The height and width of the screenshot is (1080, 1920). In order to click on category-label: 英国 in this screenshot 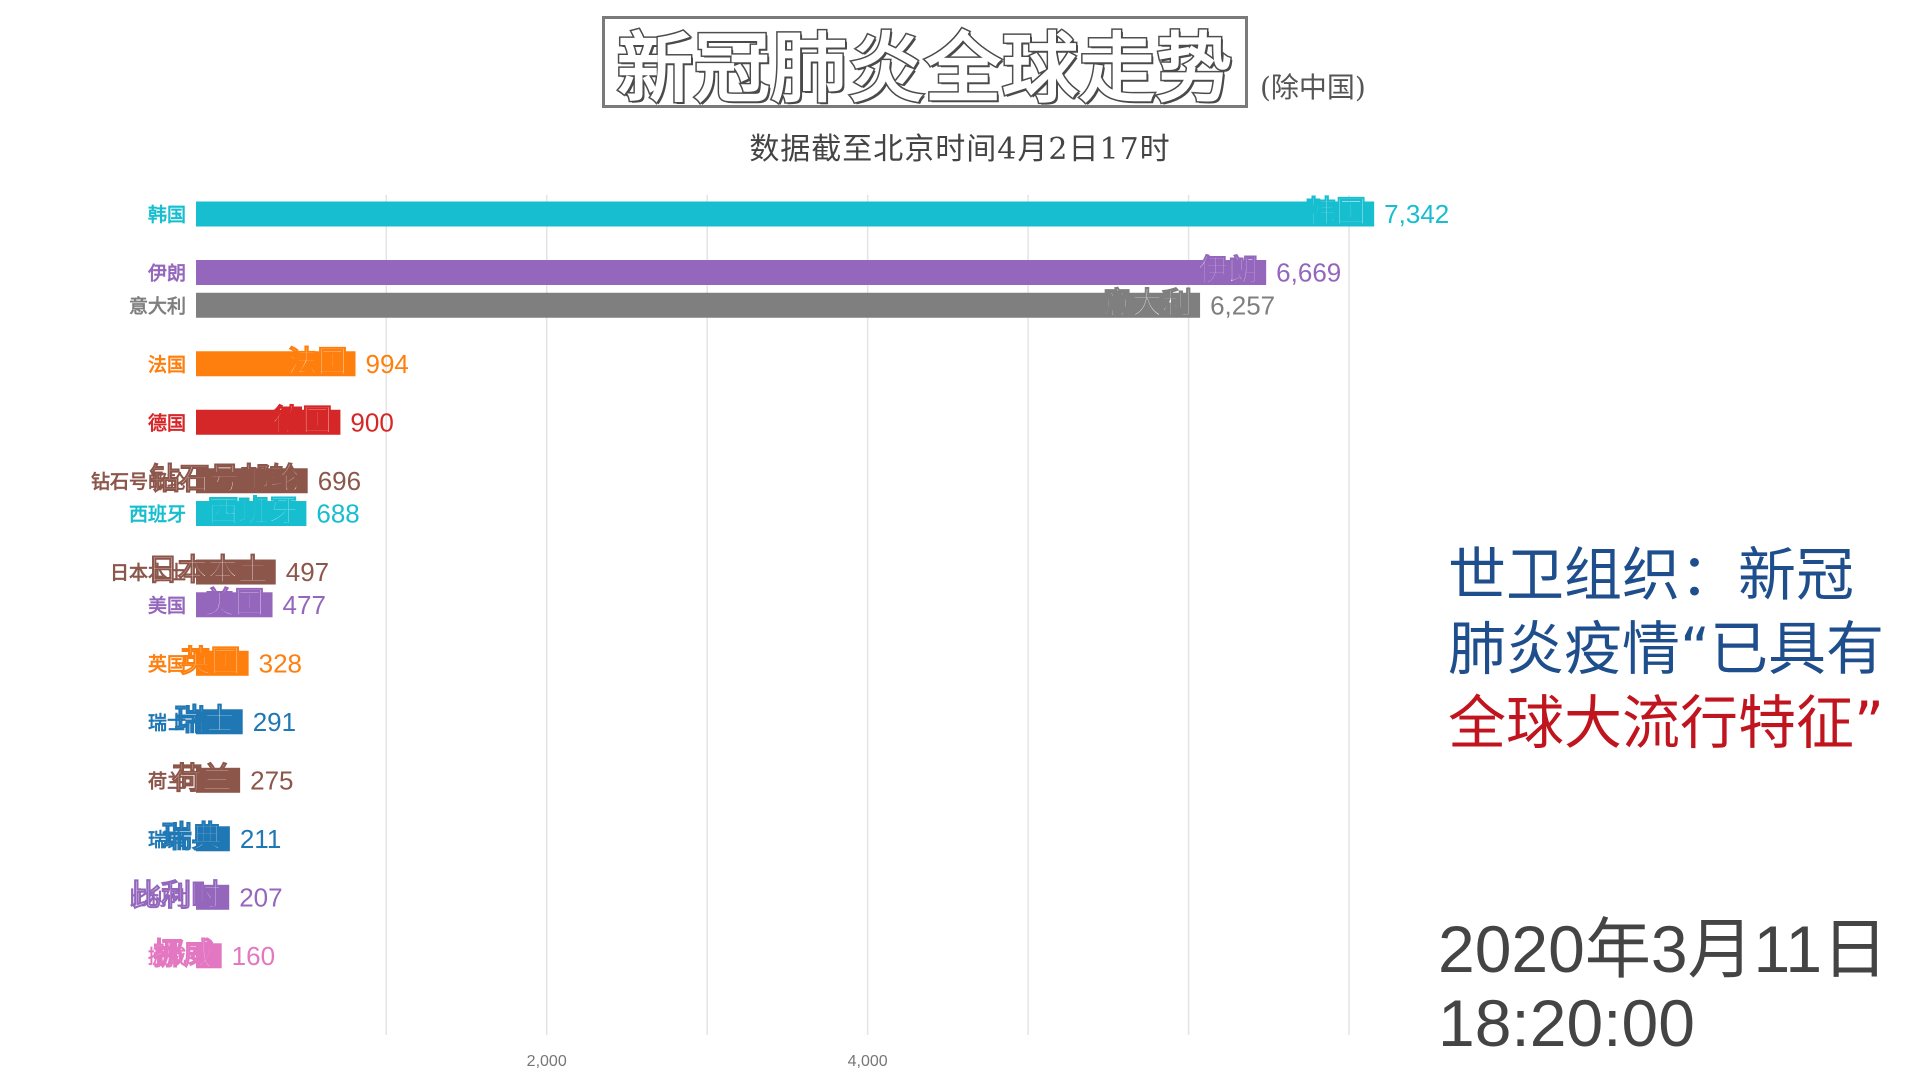, I will do `click(167, 663)`.